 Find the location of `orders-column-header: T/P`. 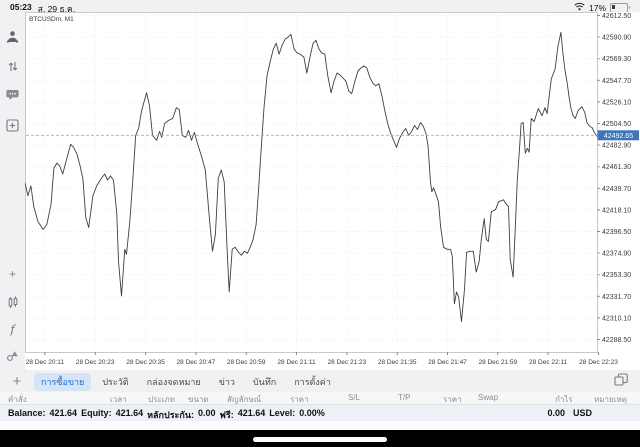

orders-column-header: T/P is located at coordinates (404, 397).